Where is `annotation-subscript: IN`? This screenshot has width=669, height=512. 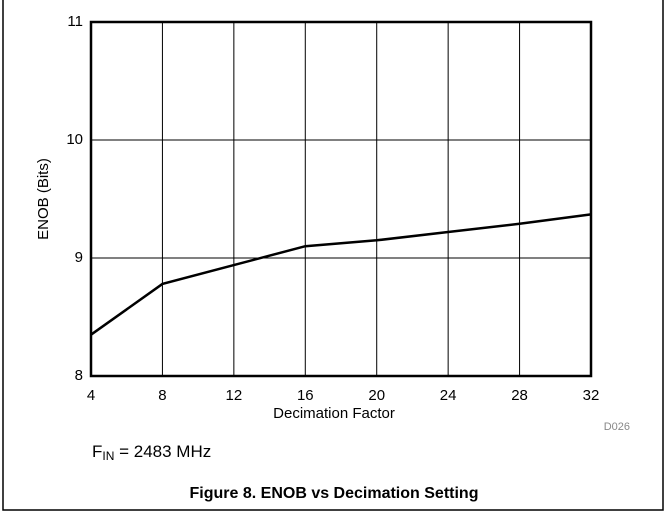 annotation-subscript: IN is located at coordinates (108, 456).